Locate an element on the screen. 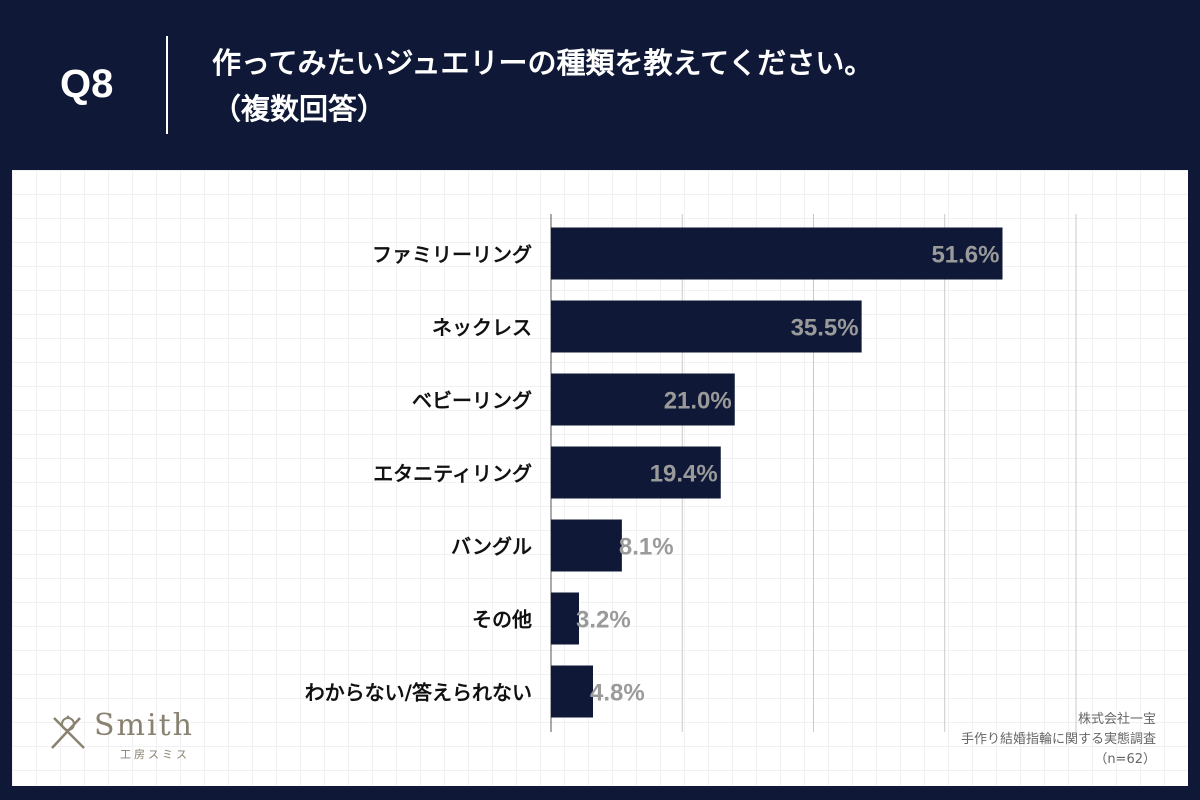 The width and height of the screenshot is (1200, 800). category-label: バングル is located at coordinates (491, 547).